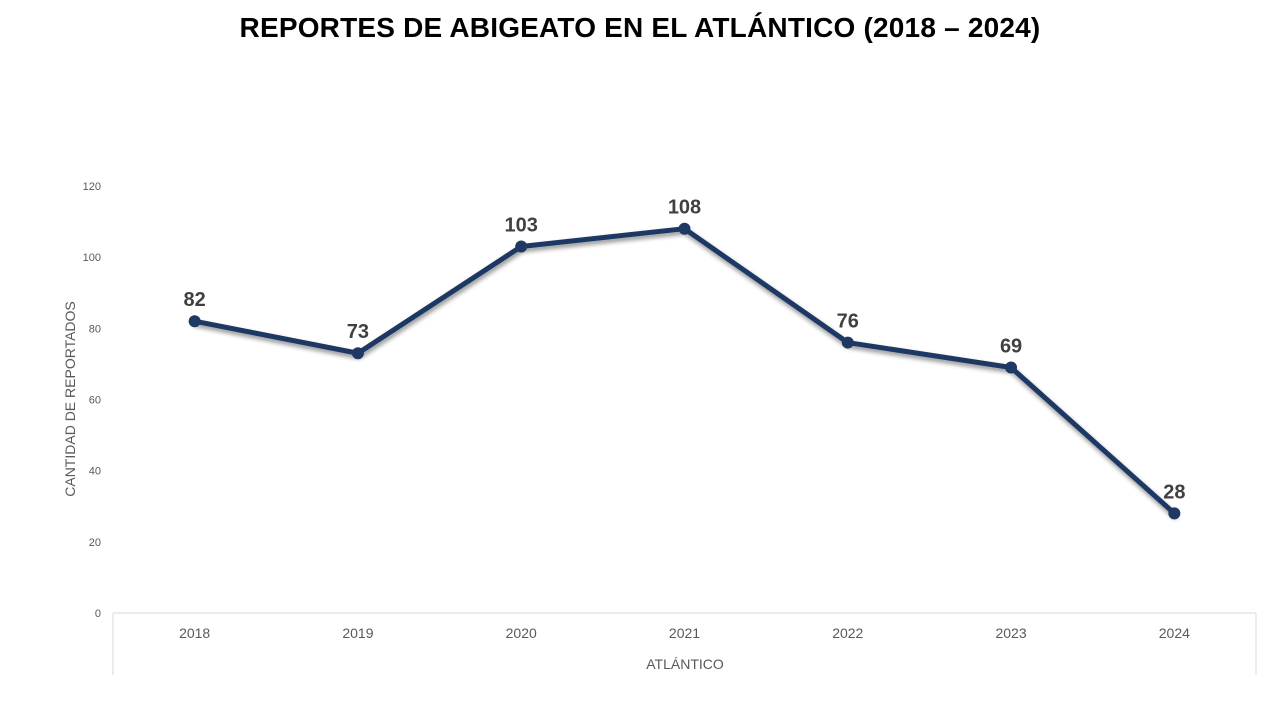  What do you see at coordinates (684, 208) in the screenshot?
I see `data-label: 108` at bounding box center [684, 208].